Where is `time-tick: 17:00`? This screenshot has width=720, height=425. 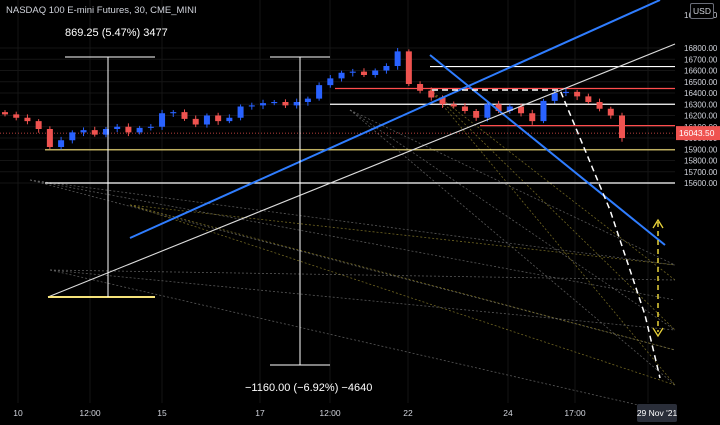 time-tick: 17:00 is located at coordinates (575, 413).